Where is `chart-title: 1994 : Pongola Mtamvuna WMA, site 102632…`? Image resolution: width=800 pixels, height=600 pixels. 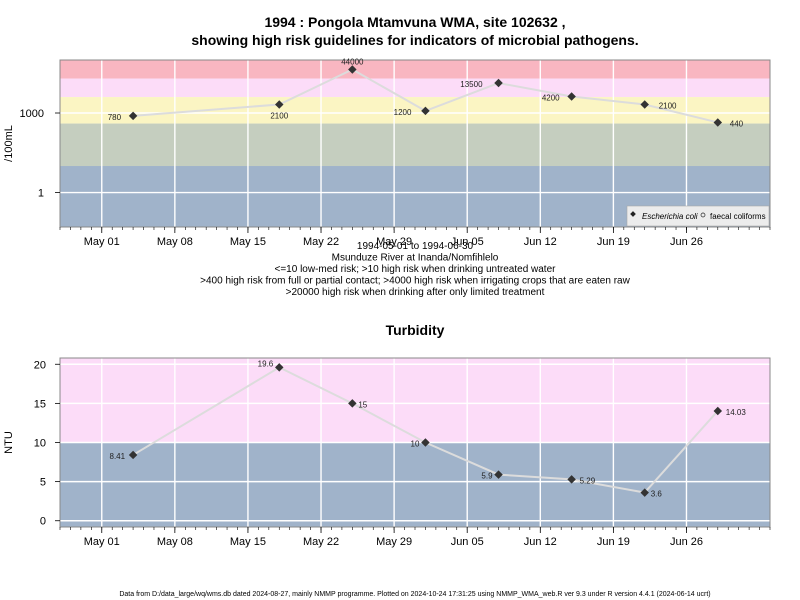
chart-title: 1994 : Pongola Mtamvuna WMA, site 102632… is located at coordinates (414, 22).